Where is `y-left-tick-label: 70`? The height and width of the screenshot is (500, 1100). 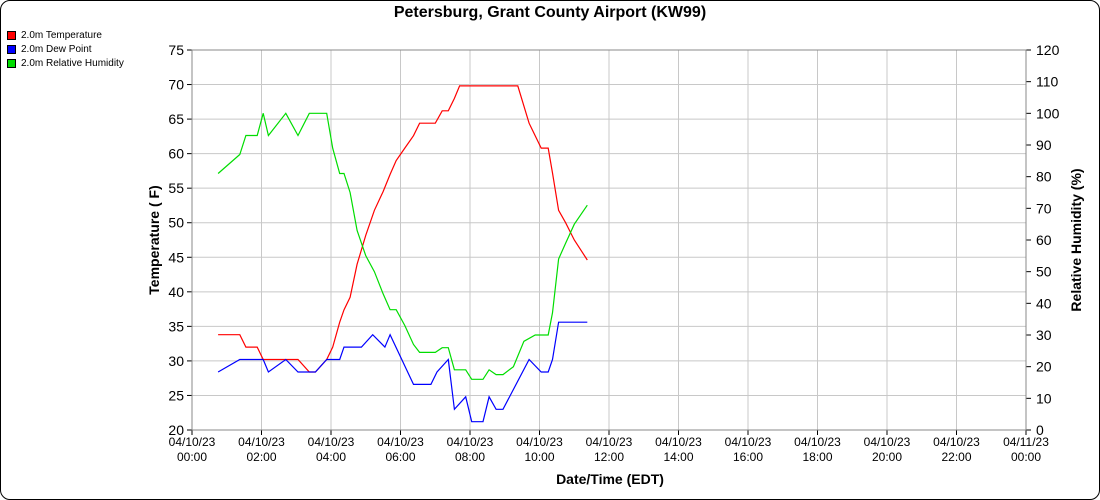
y-left-tick-label: 70 is located at coordinates (176, 85).